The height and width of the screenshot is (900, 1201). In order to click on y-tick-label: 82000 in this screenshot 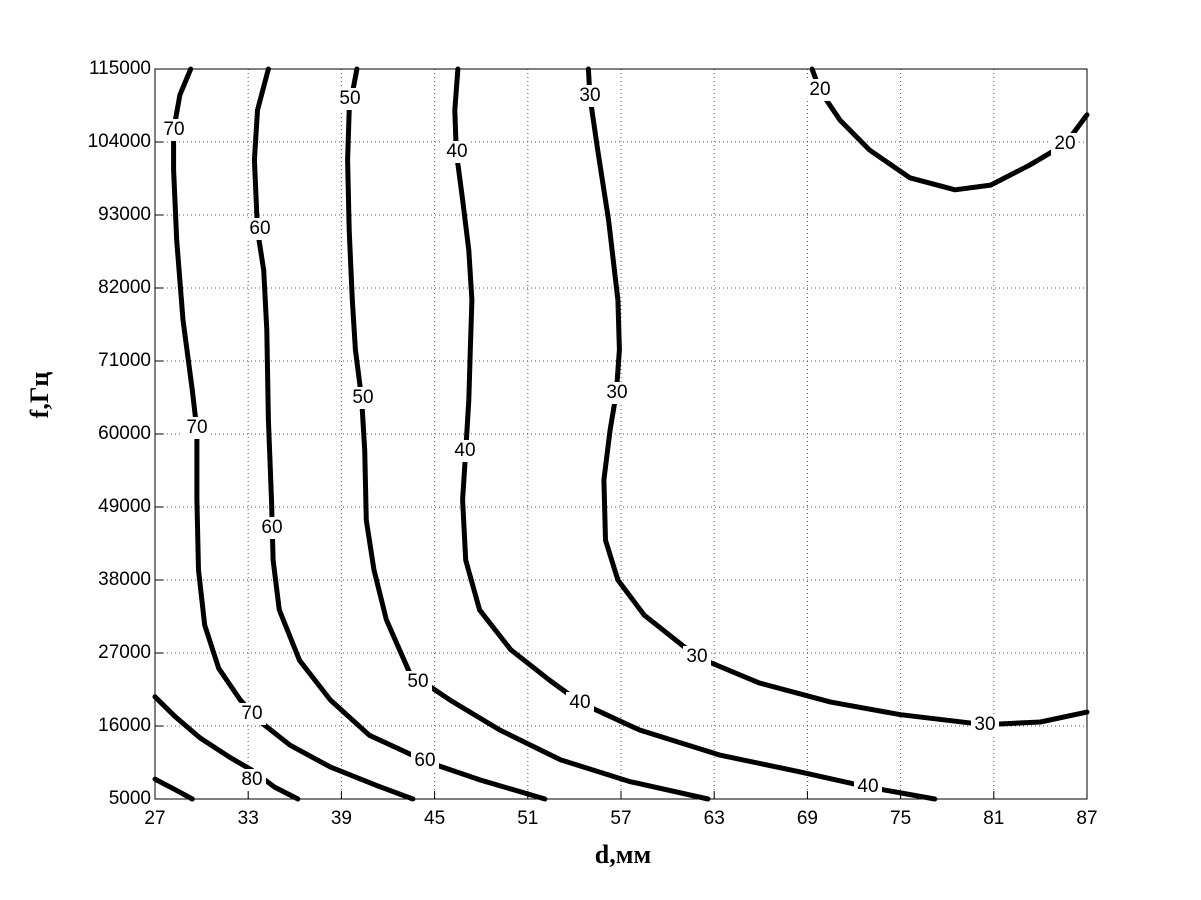, I will do `click(124, 287)`.